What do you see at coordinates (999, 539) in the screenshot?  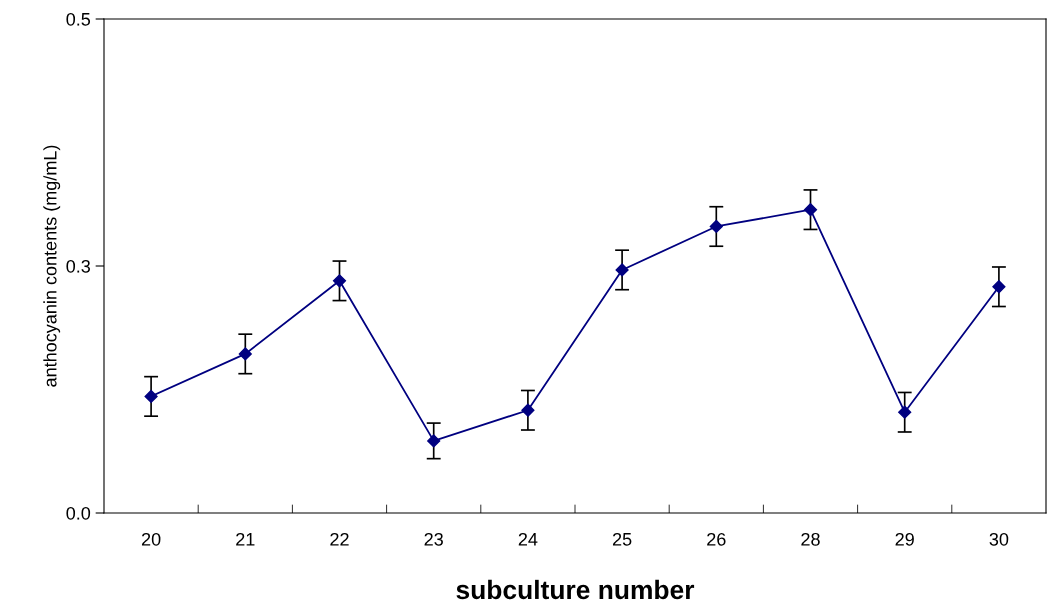 I see `x-tick-label: 30` at bounding box center [999, 539].